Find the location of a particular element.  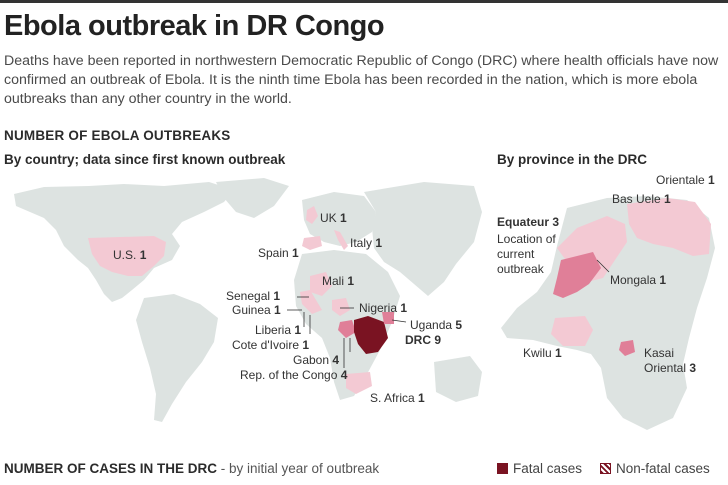

drc-province-map is located at coordinates (608, 313).